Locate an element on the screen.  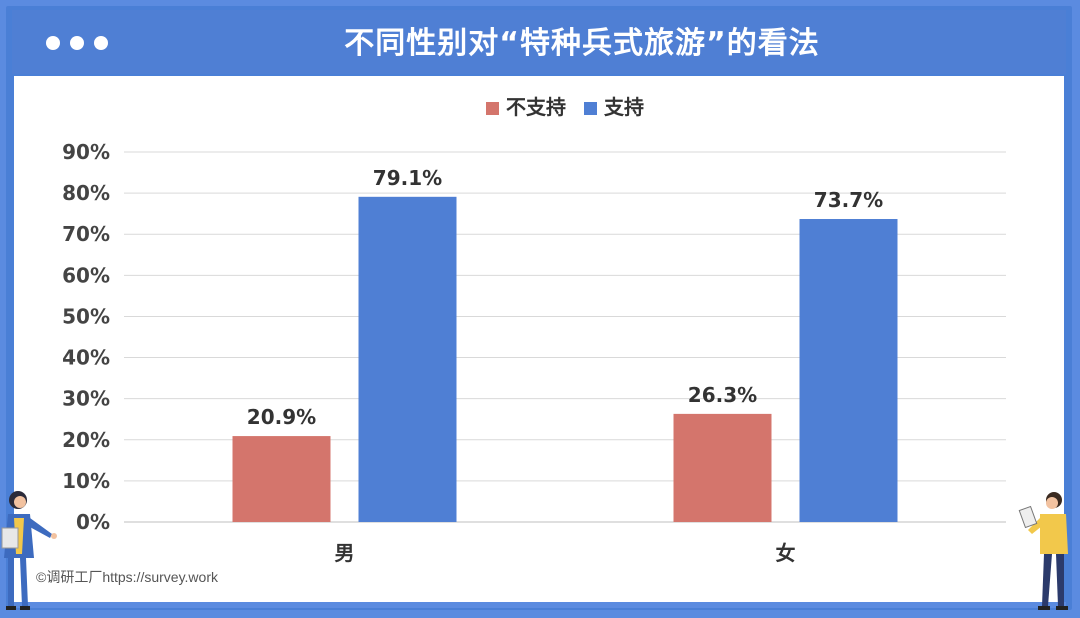
person-right-illustration is located at coordinates (1043, 551).